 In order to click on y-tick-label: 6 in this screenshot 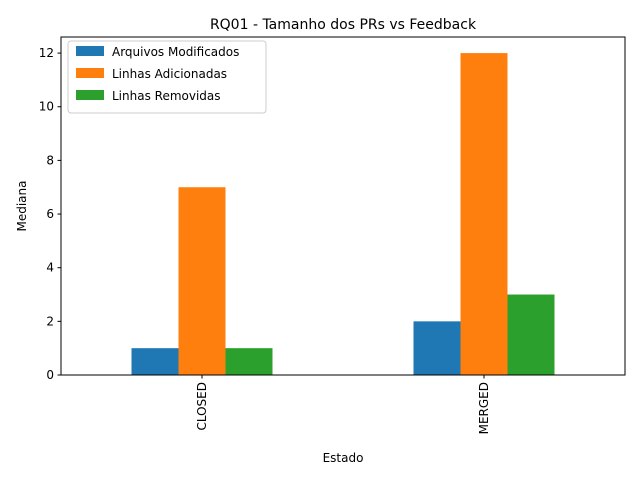, I will do `click(50, 214)`.